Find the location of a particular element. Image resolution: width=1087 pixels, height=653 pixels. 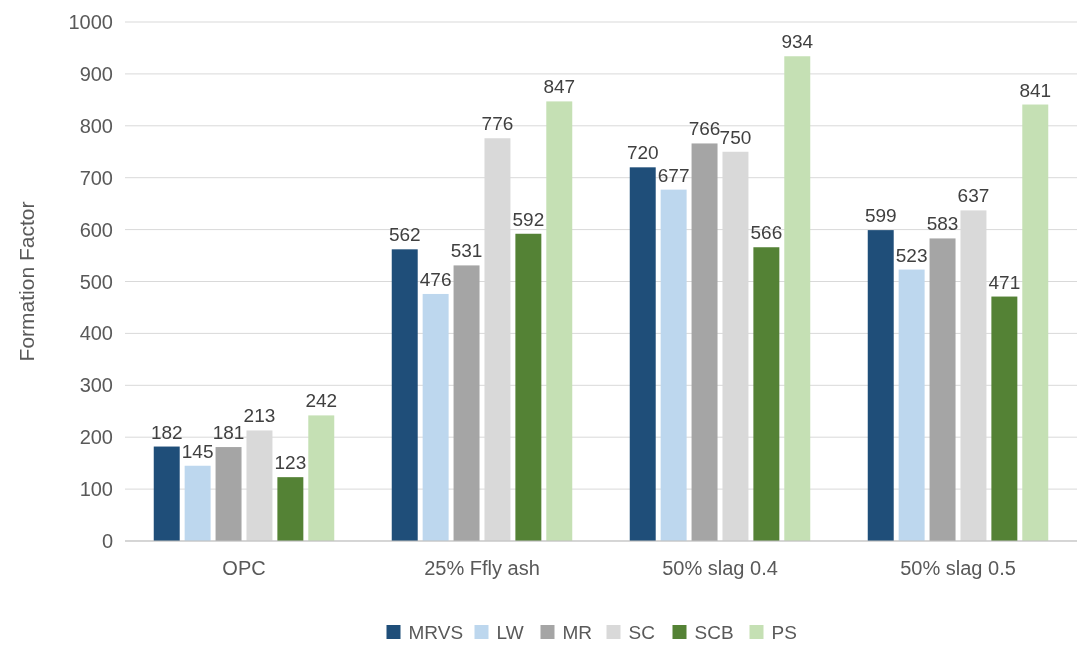

legend-label: SC is located at coordinates (641, 632).